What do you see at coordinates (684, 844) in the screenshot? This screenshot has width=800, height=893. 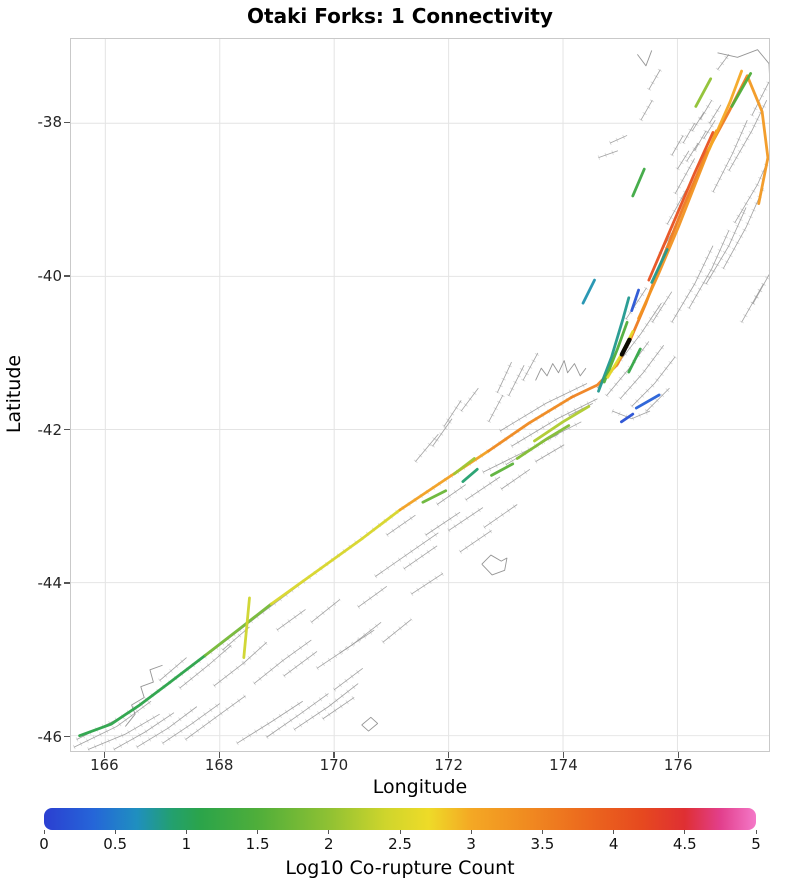 I see `colorbar-tick-label: 4.5` at bounding box center [684, 844].